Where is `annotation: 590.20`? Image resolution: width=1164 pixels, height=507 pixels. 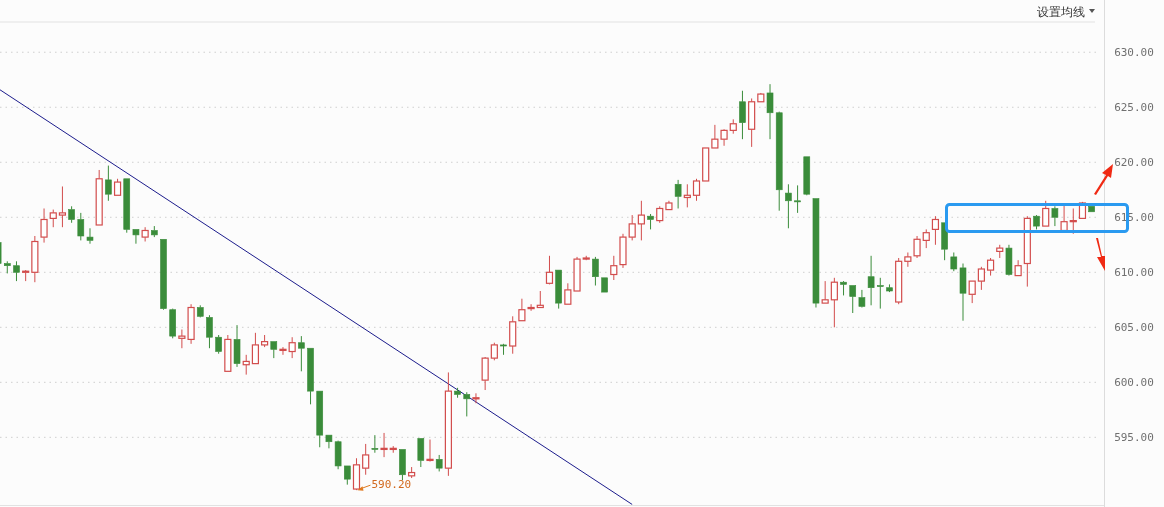
annotation: 590.20 is located at coordinates (391, 485).